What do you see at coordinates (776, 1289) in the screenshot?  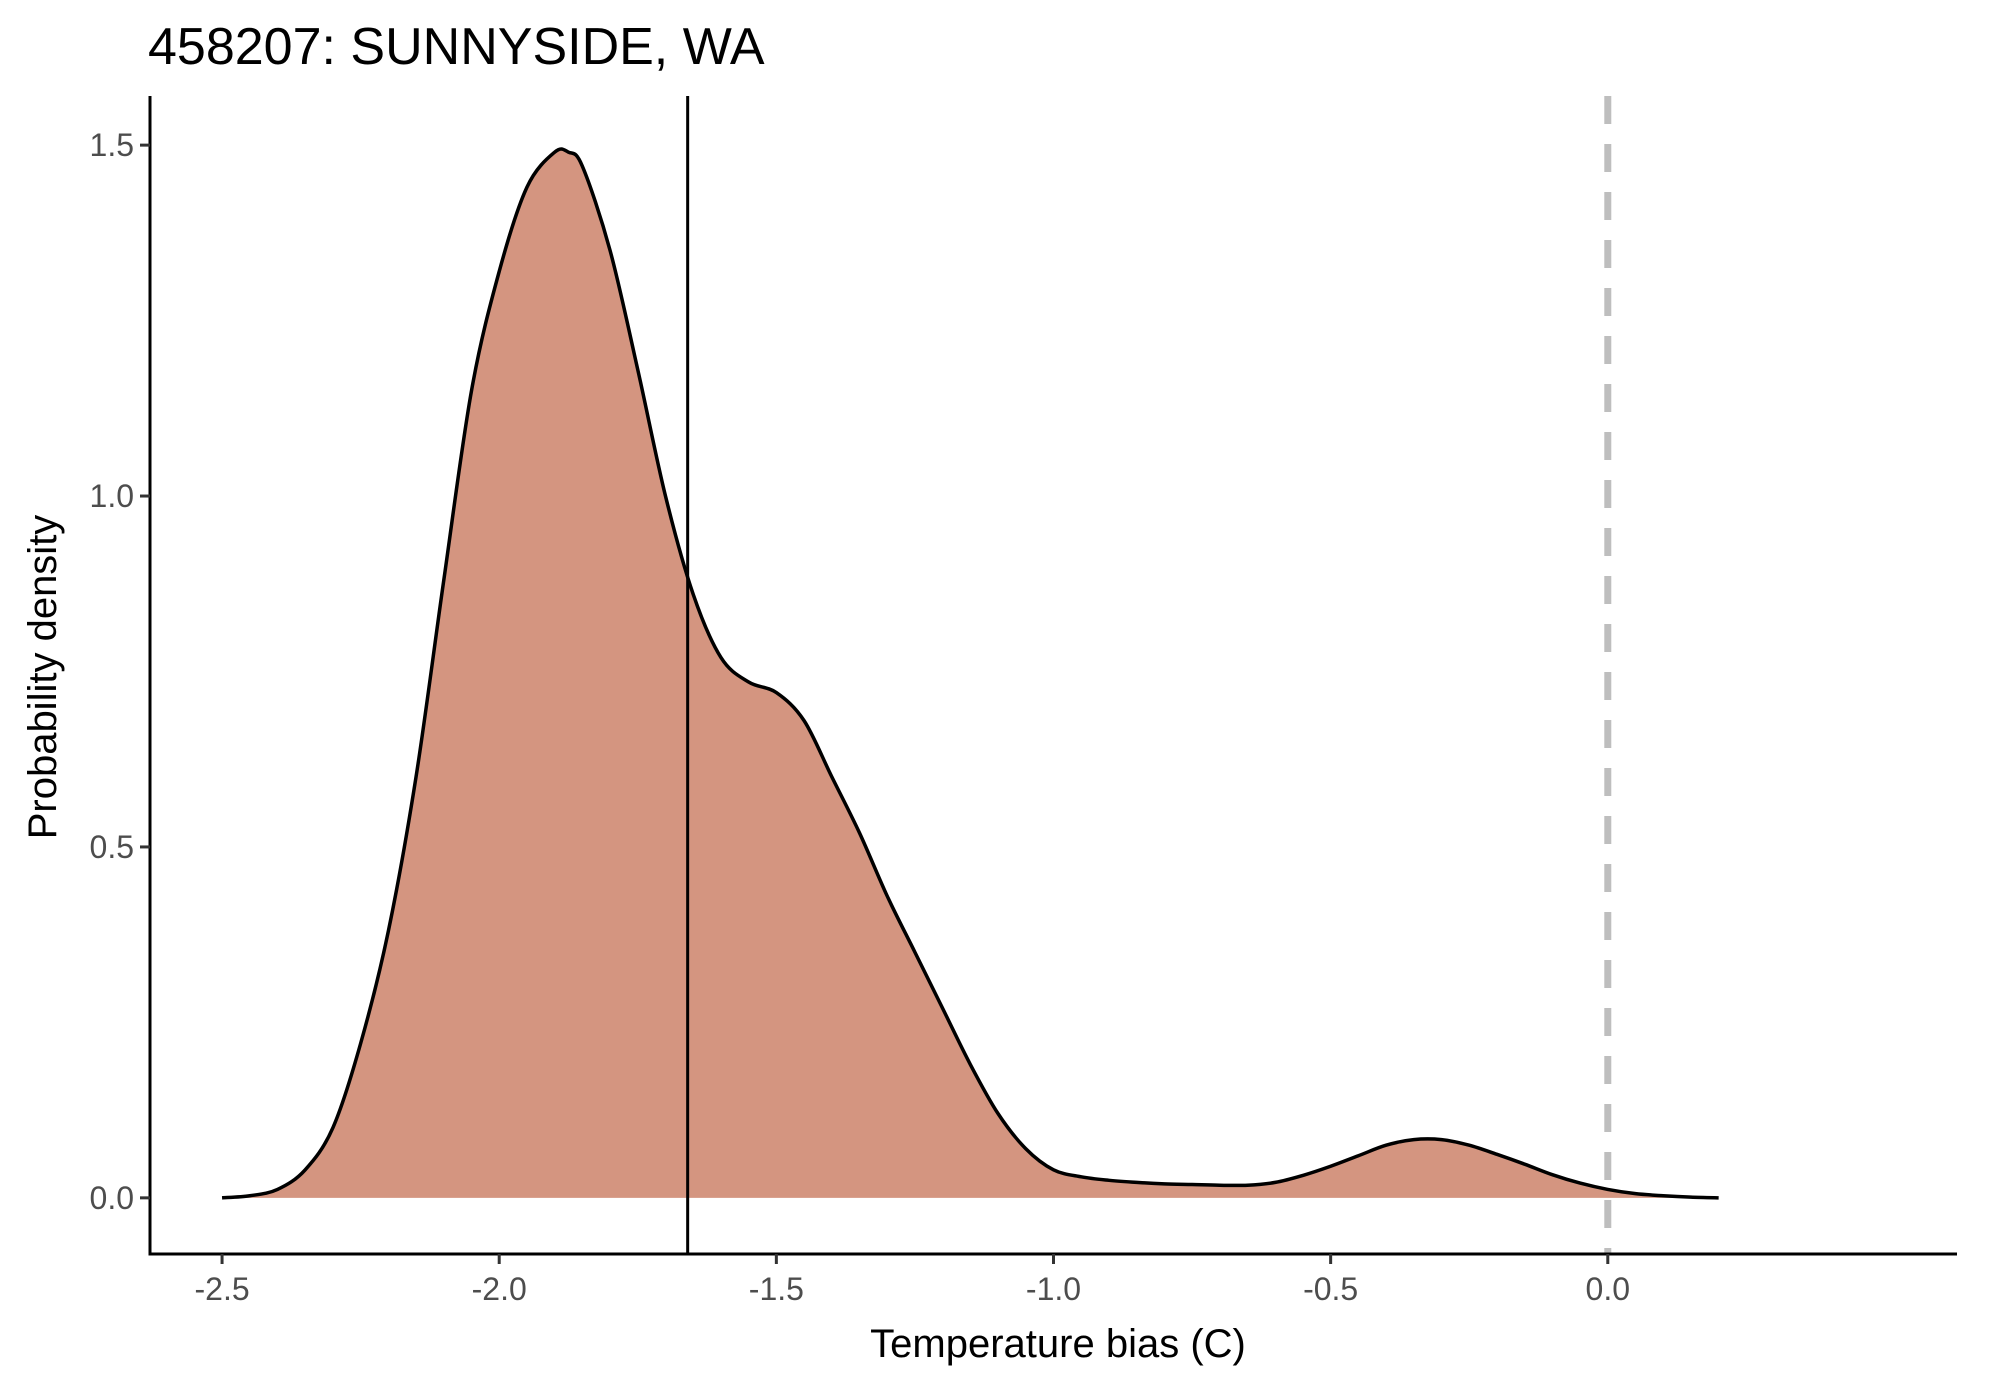 I see `x-tick-label: -1.5` at bounding box center [776, 1289].